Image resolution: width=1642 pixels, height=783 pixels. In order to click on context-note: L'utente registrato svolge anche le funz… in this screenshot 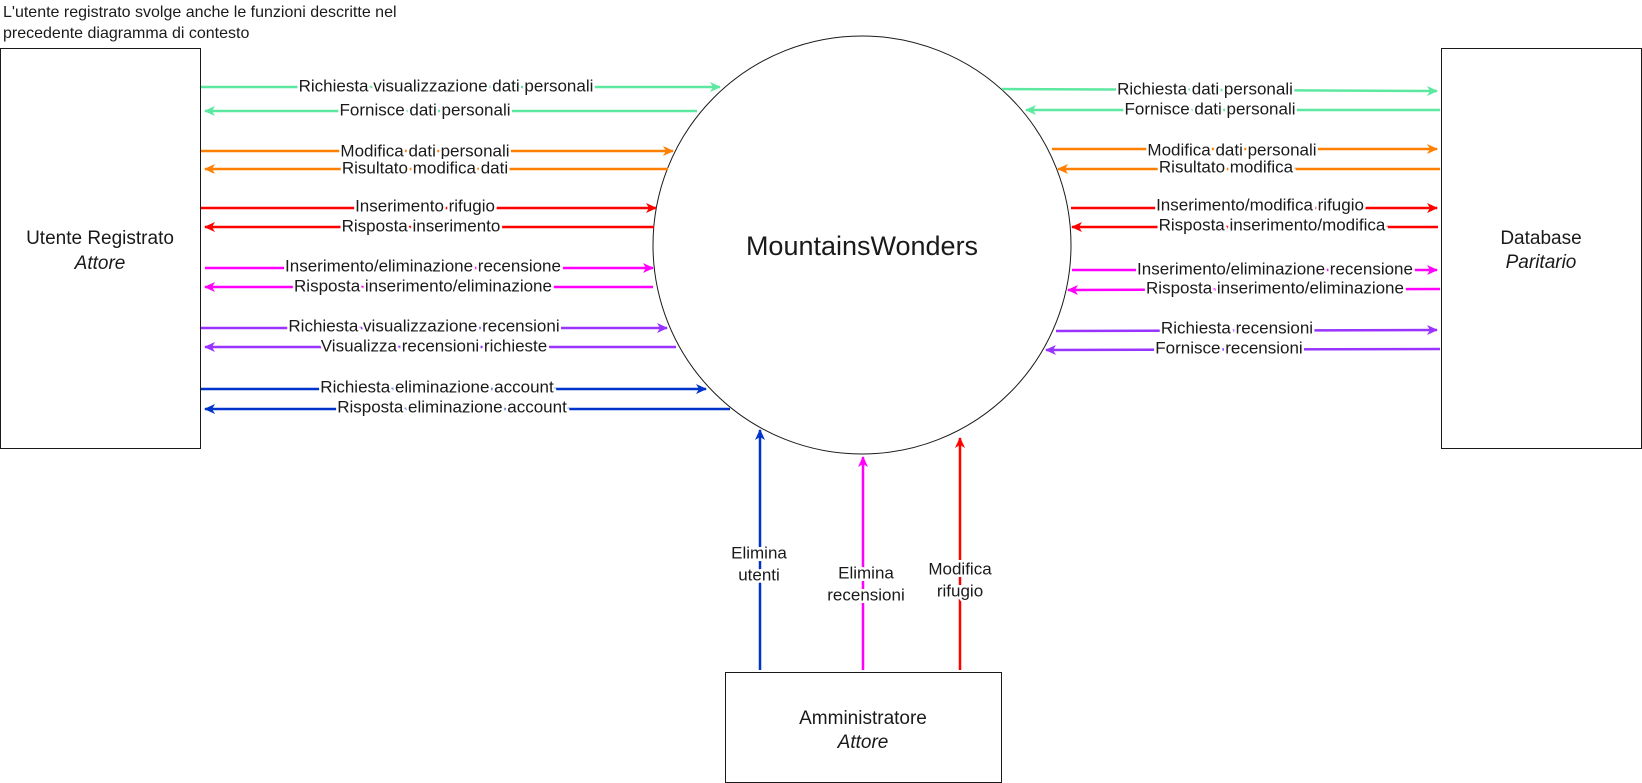, I will do `click(200, 23)`.